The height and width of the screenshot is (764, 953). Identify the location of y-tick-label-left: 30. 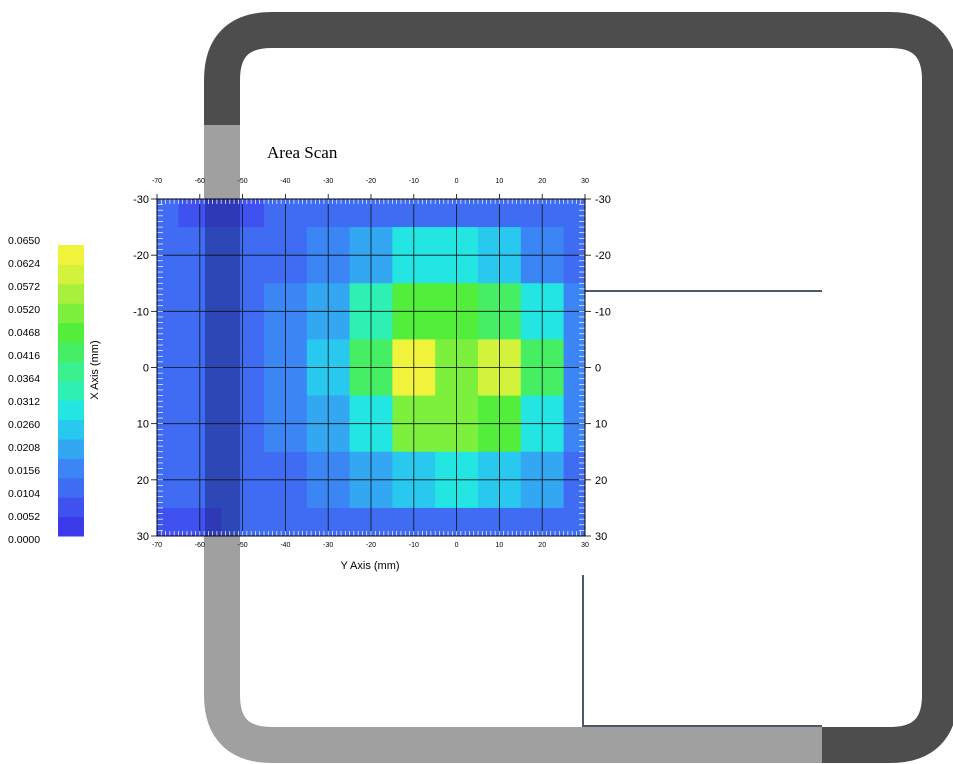
(143, 537).